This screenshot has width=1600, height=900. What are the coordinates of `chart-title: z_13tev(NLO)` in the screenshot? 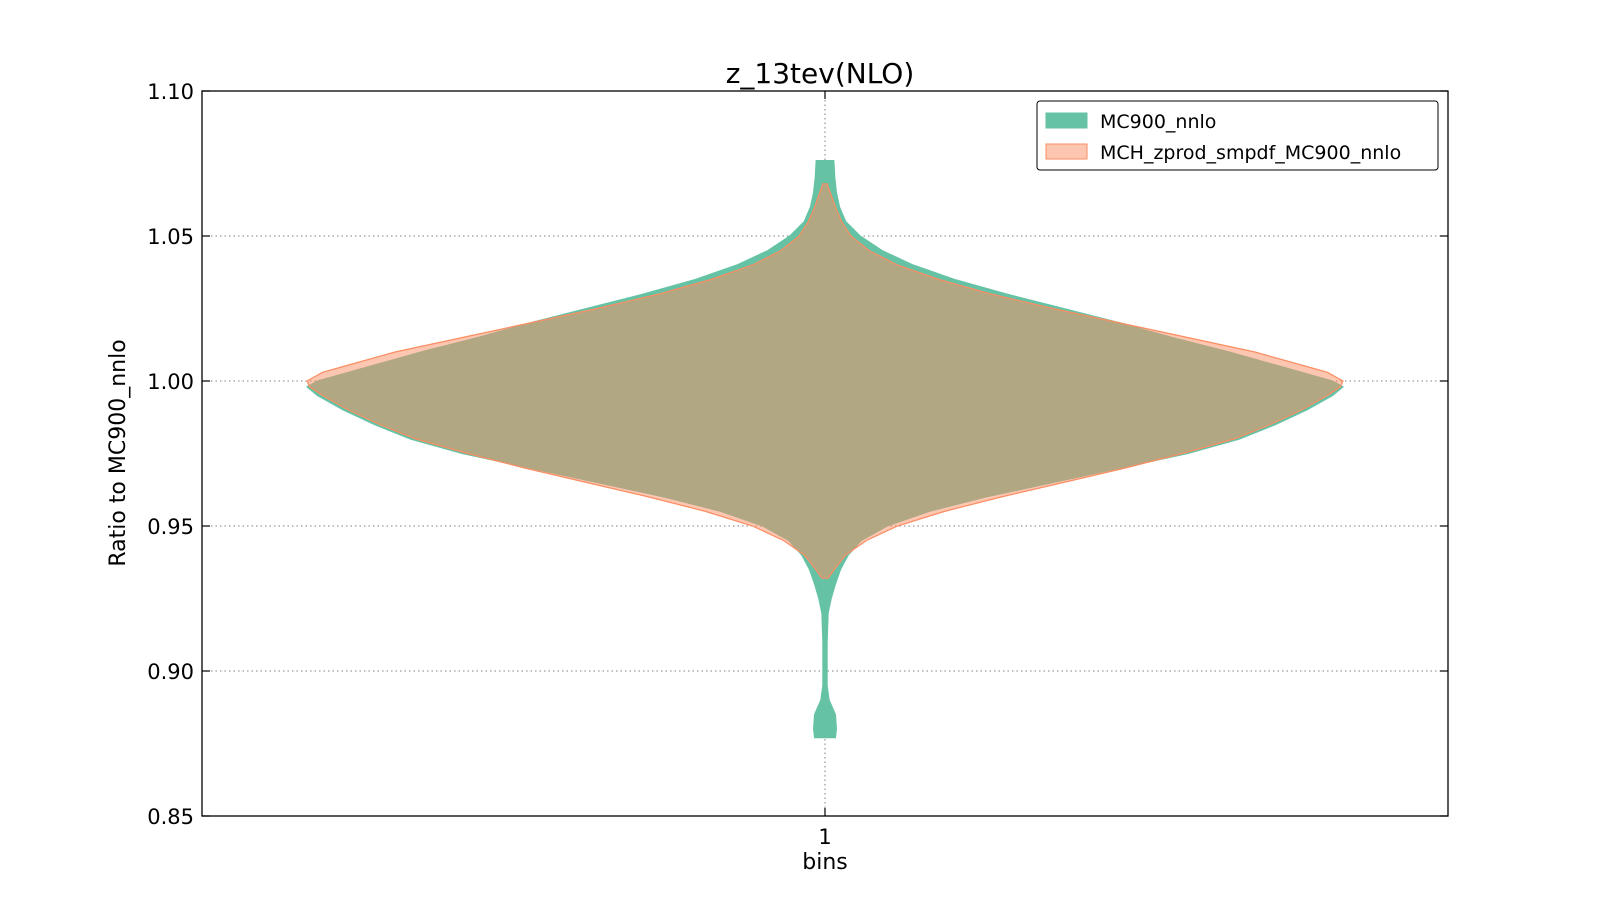 It's located at (820, 73).